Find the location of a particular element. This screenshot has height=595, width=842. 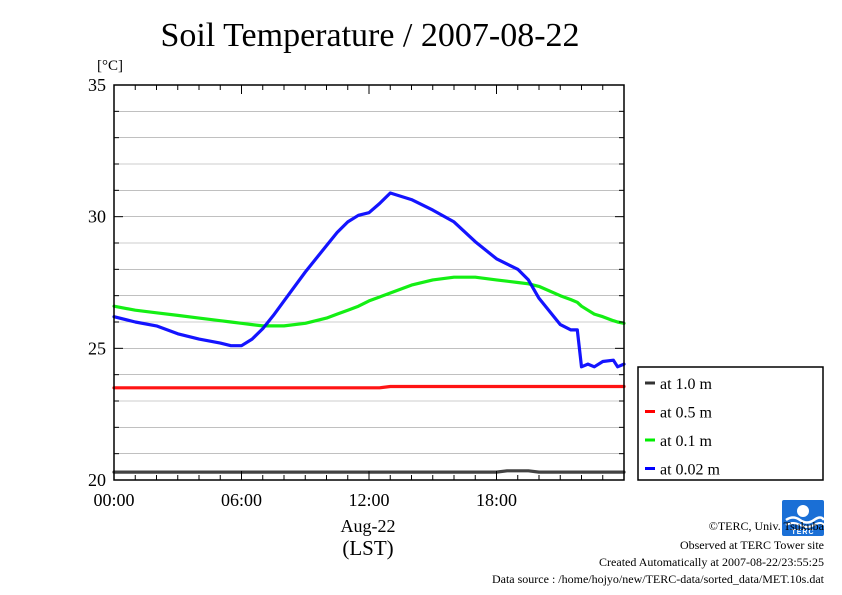

terc-logo: TERC is located at coordinates (804, 518).